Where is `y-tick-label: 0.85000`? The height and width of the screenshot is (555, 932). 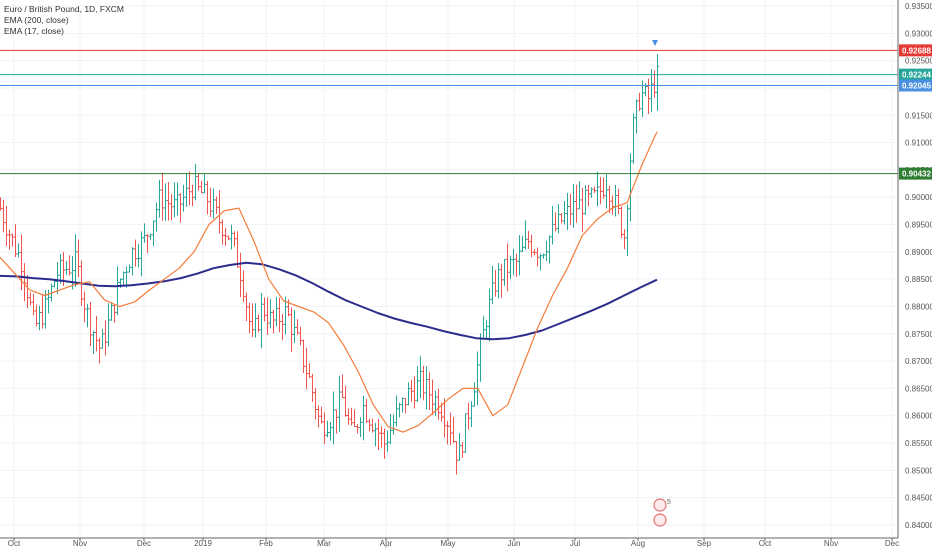
y-tick-label: 0.85000 is located at coordinates (918, 470).